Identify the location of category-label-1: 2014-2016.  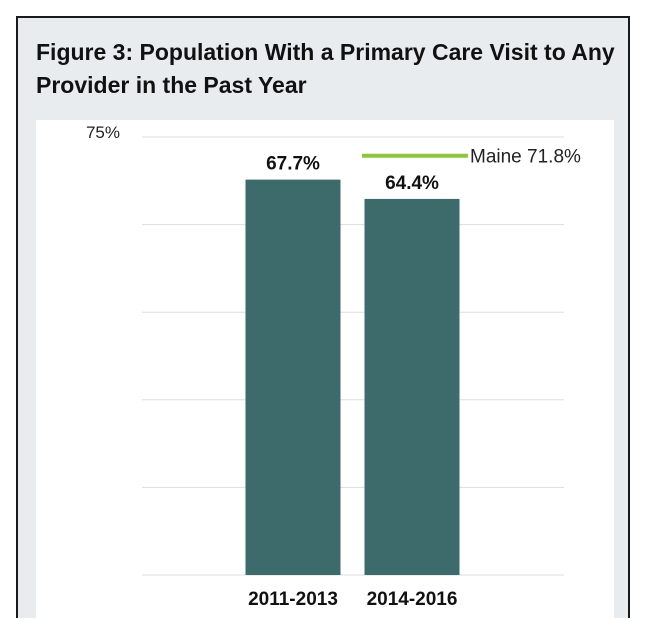
(412, 599).